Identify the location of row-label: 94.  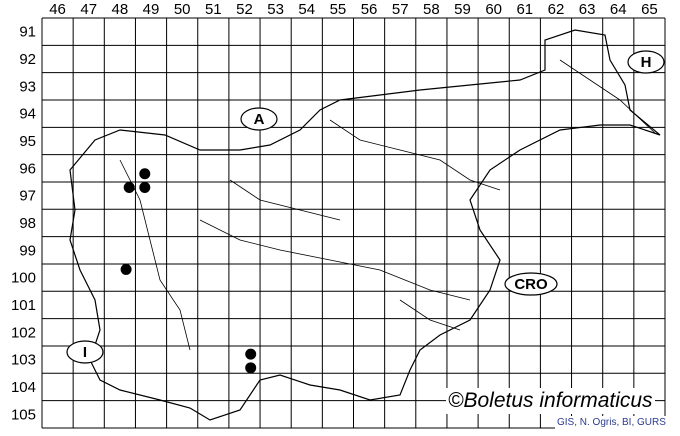
(27, 114).